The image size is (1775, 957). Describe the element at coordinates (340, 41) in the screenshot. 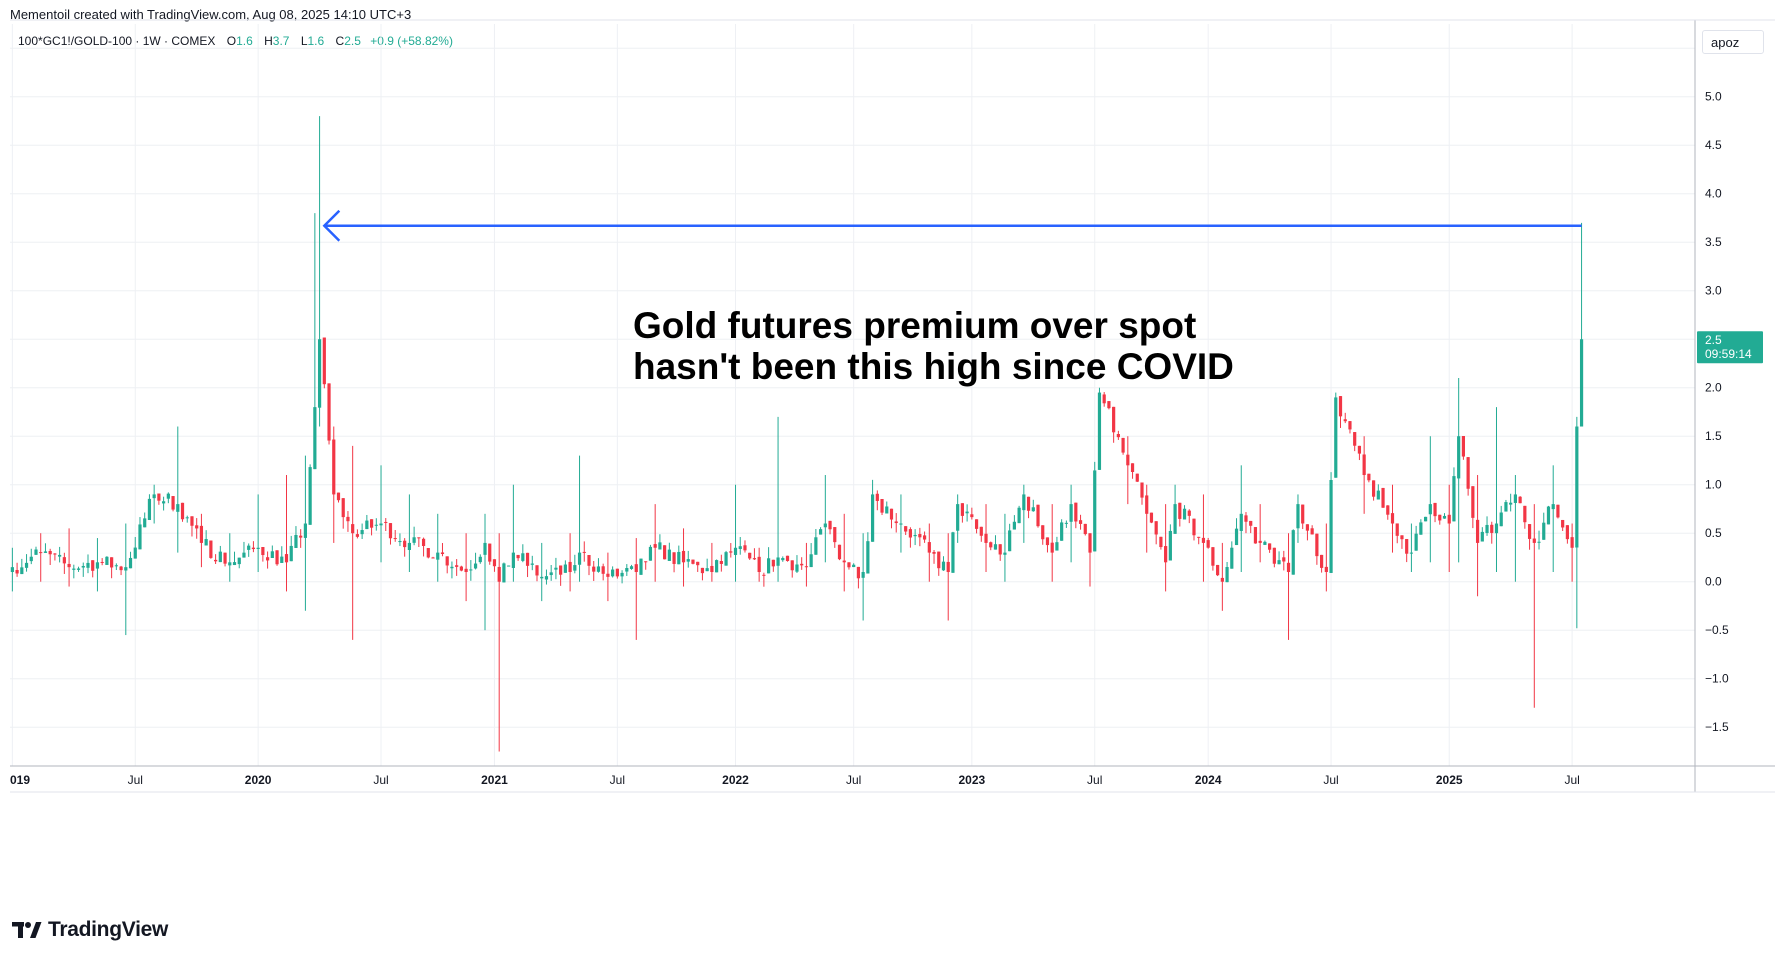

I see `close-label: C` at that location.